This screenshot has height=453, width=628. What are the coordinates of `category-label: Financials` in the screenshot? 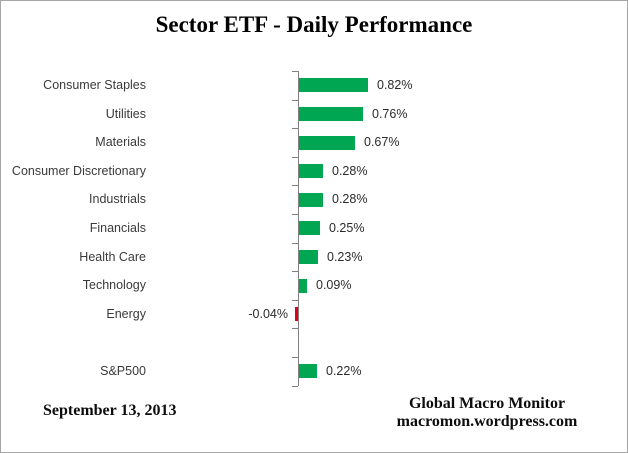 It's located at (117, 228).